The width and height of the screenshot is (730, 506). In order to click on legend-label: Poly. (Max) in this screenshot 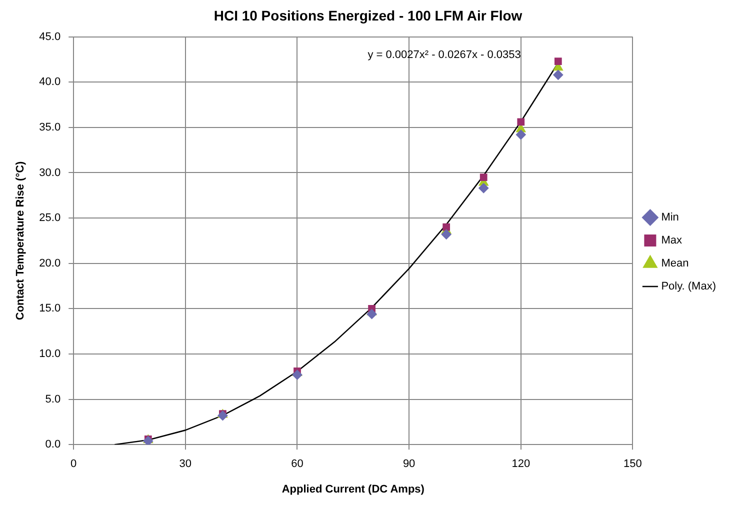, I will do `click(688, 286)`.